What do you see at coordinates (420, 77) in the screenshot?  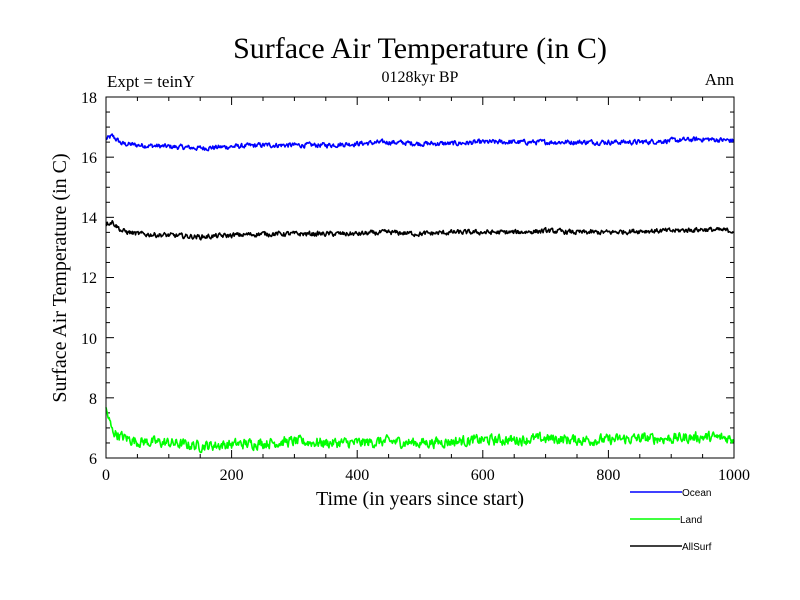 I see `chart-subtitle: 0128kyr BP` at bounding box center [420, 77].